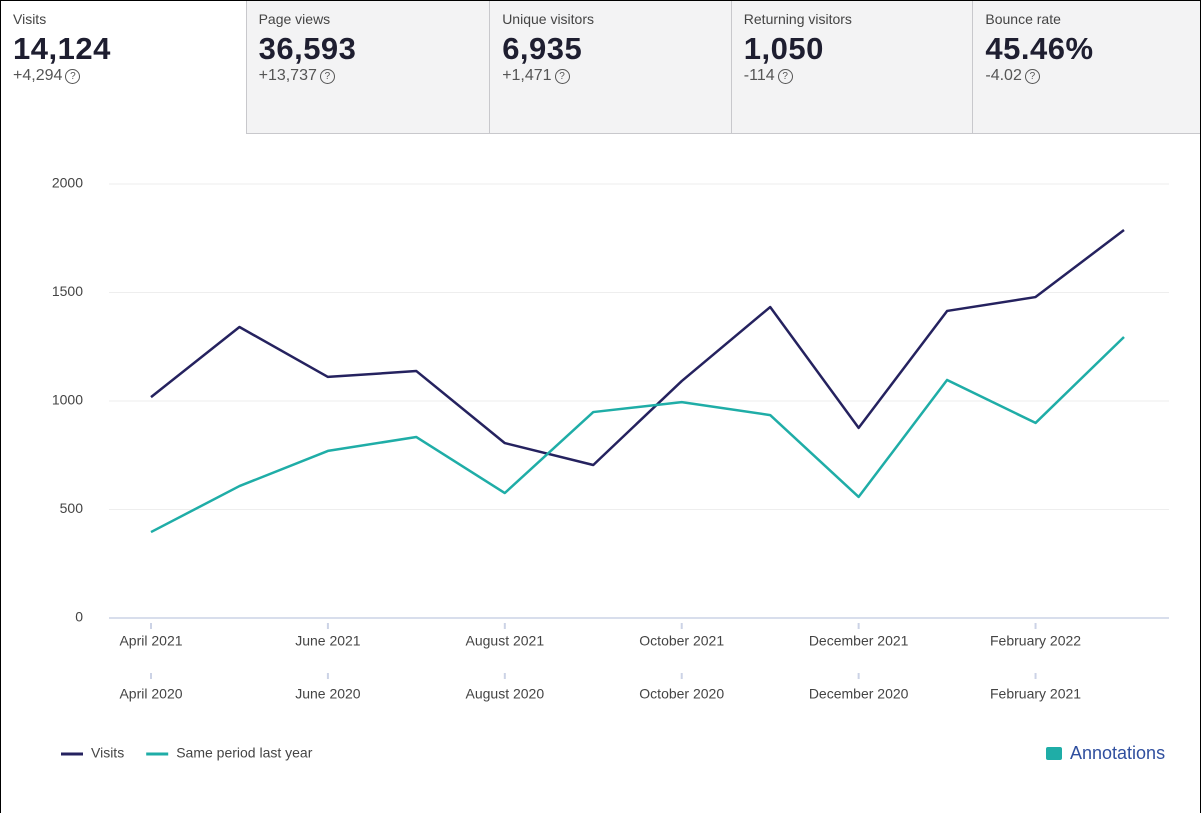 This screenshot has height=814, width=1201. Describe the element at coordinates (852, 76) in the screenshot. I see `metric-change-row: -114?` at that location.